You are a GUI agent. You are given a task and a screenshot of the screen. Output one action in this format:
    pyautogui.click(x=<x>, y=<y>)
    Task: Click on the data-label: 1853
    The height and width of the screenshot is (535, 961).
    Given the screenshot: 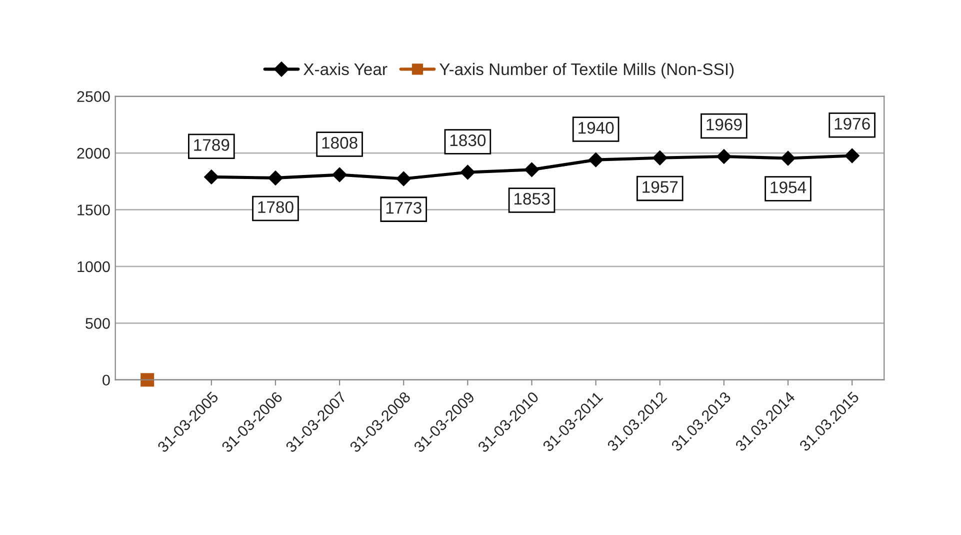 What is the action you would take?
    pyautogui.click(x=532, y=198)
    